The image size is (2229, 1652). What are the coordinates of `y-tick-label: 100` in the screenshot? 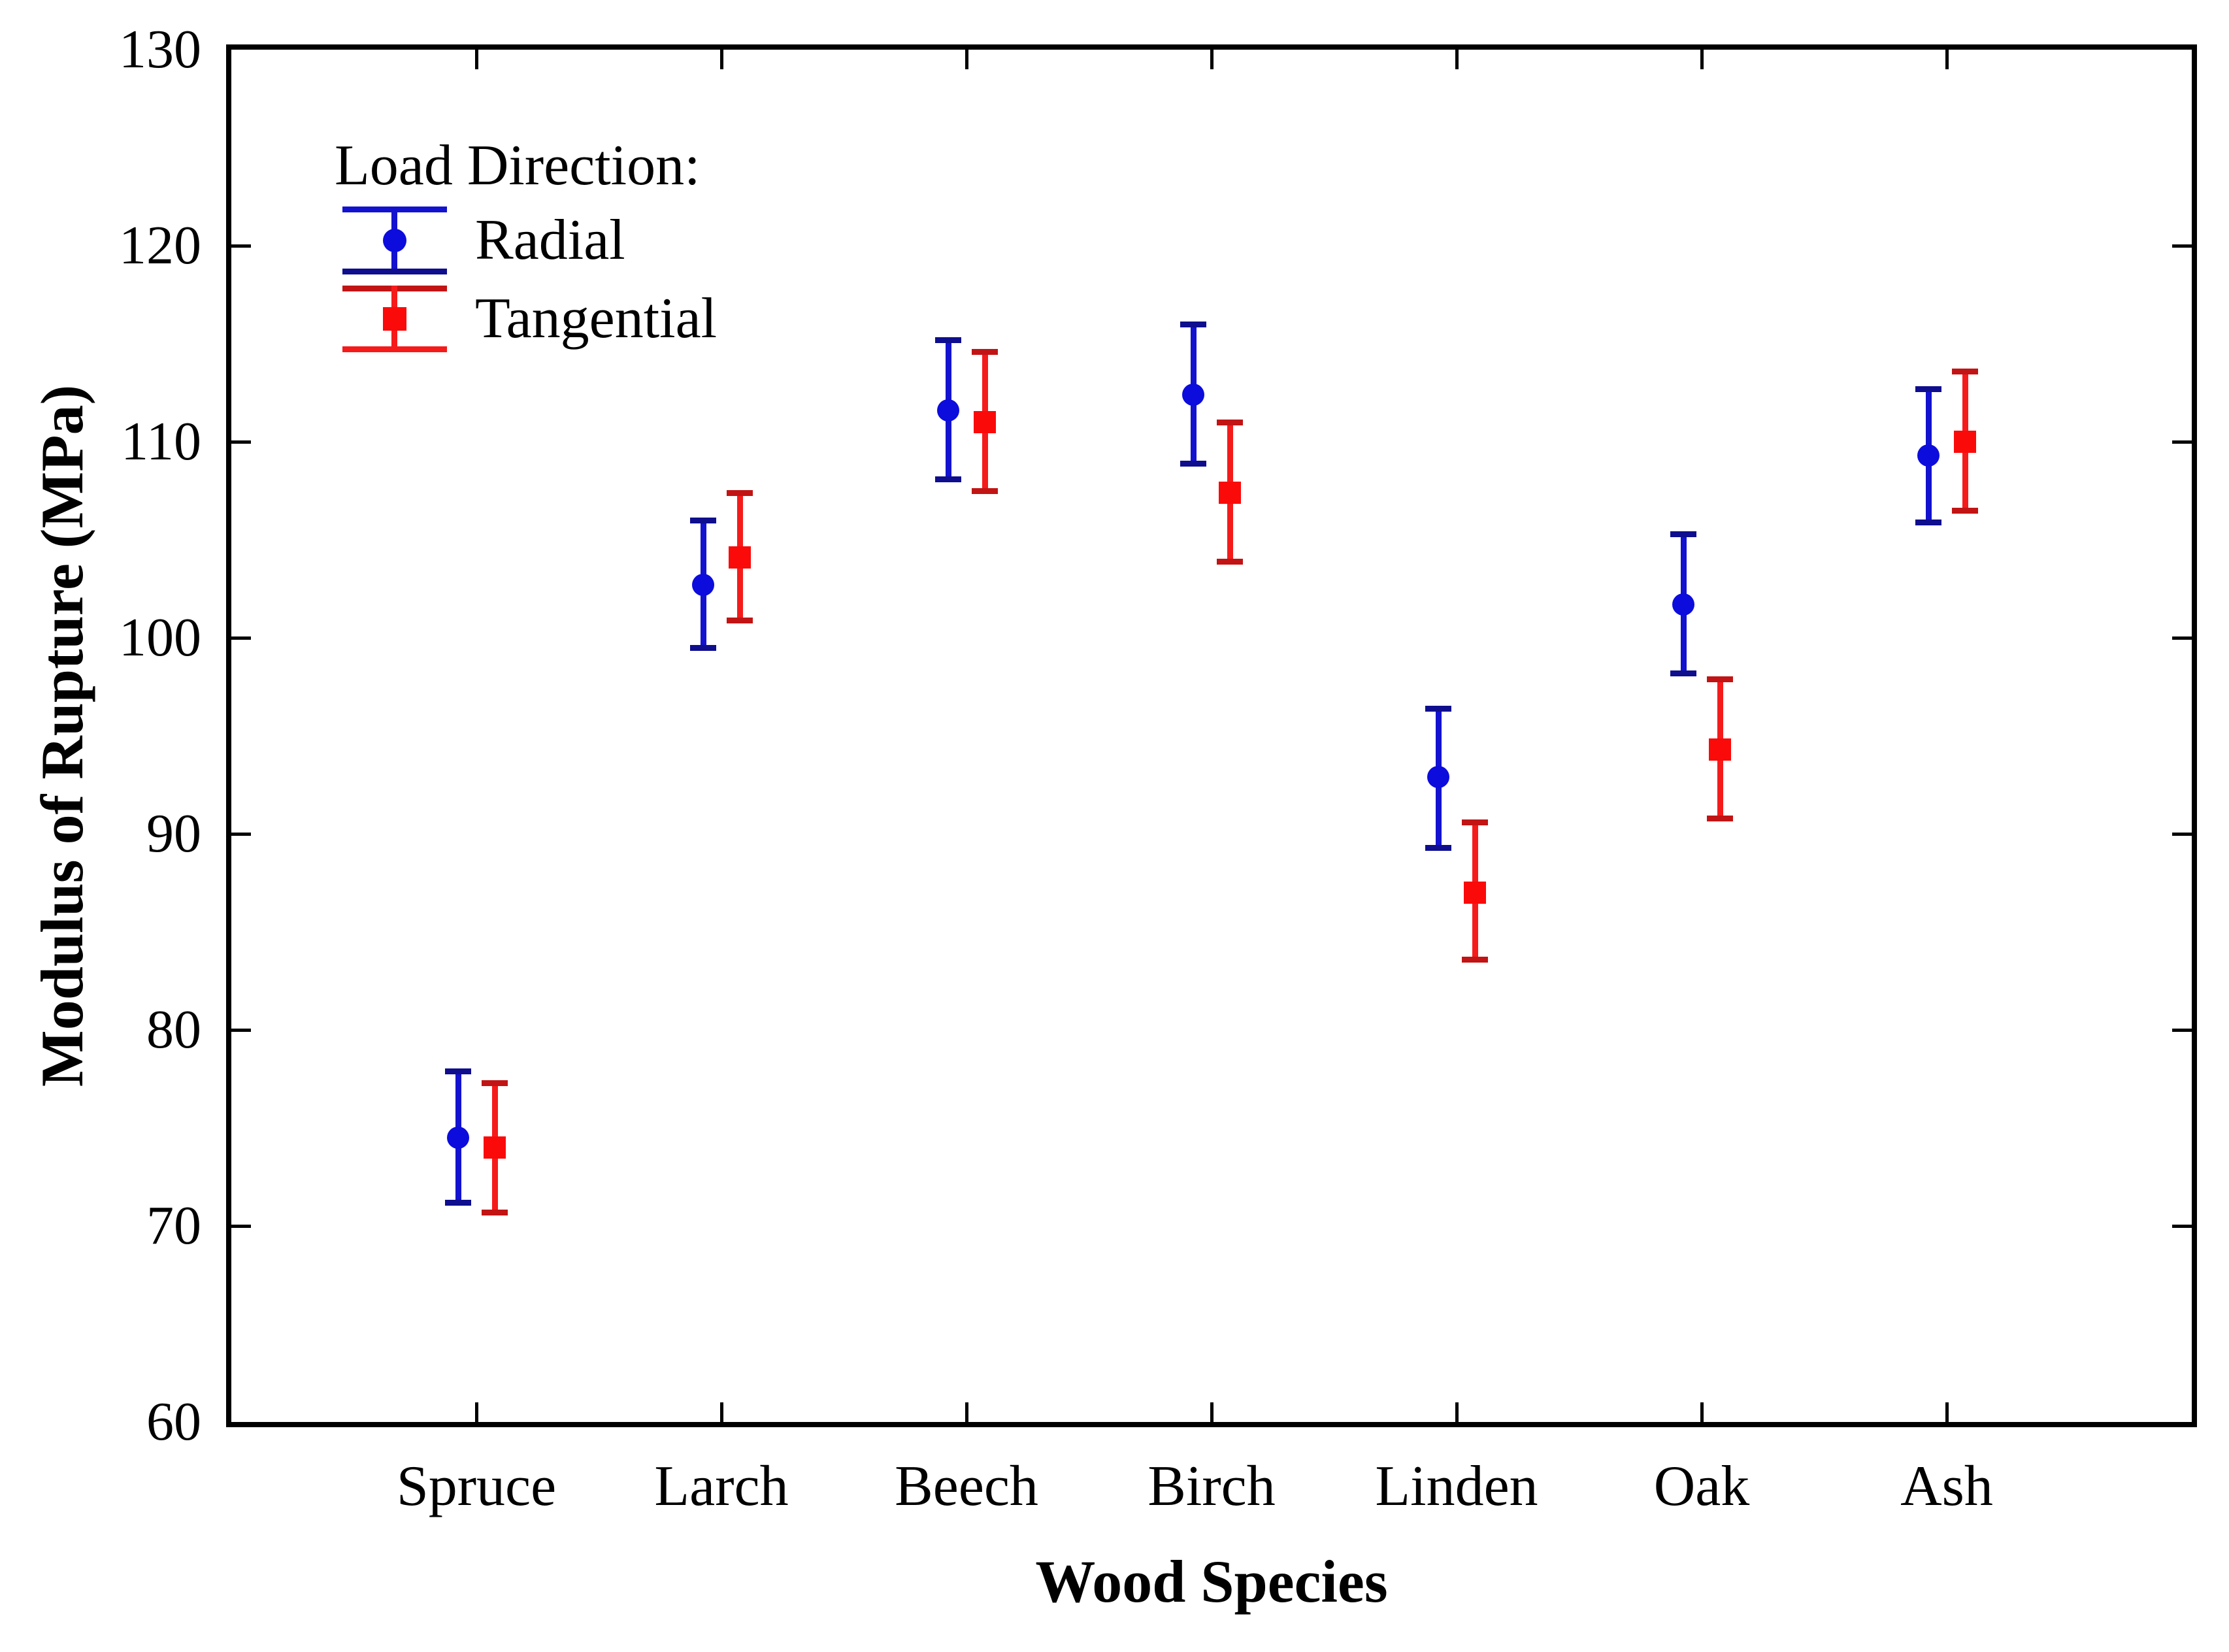 It's located at (160, 637).